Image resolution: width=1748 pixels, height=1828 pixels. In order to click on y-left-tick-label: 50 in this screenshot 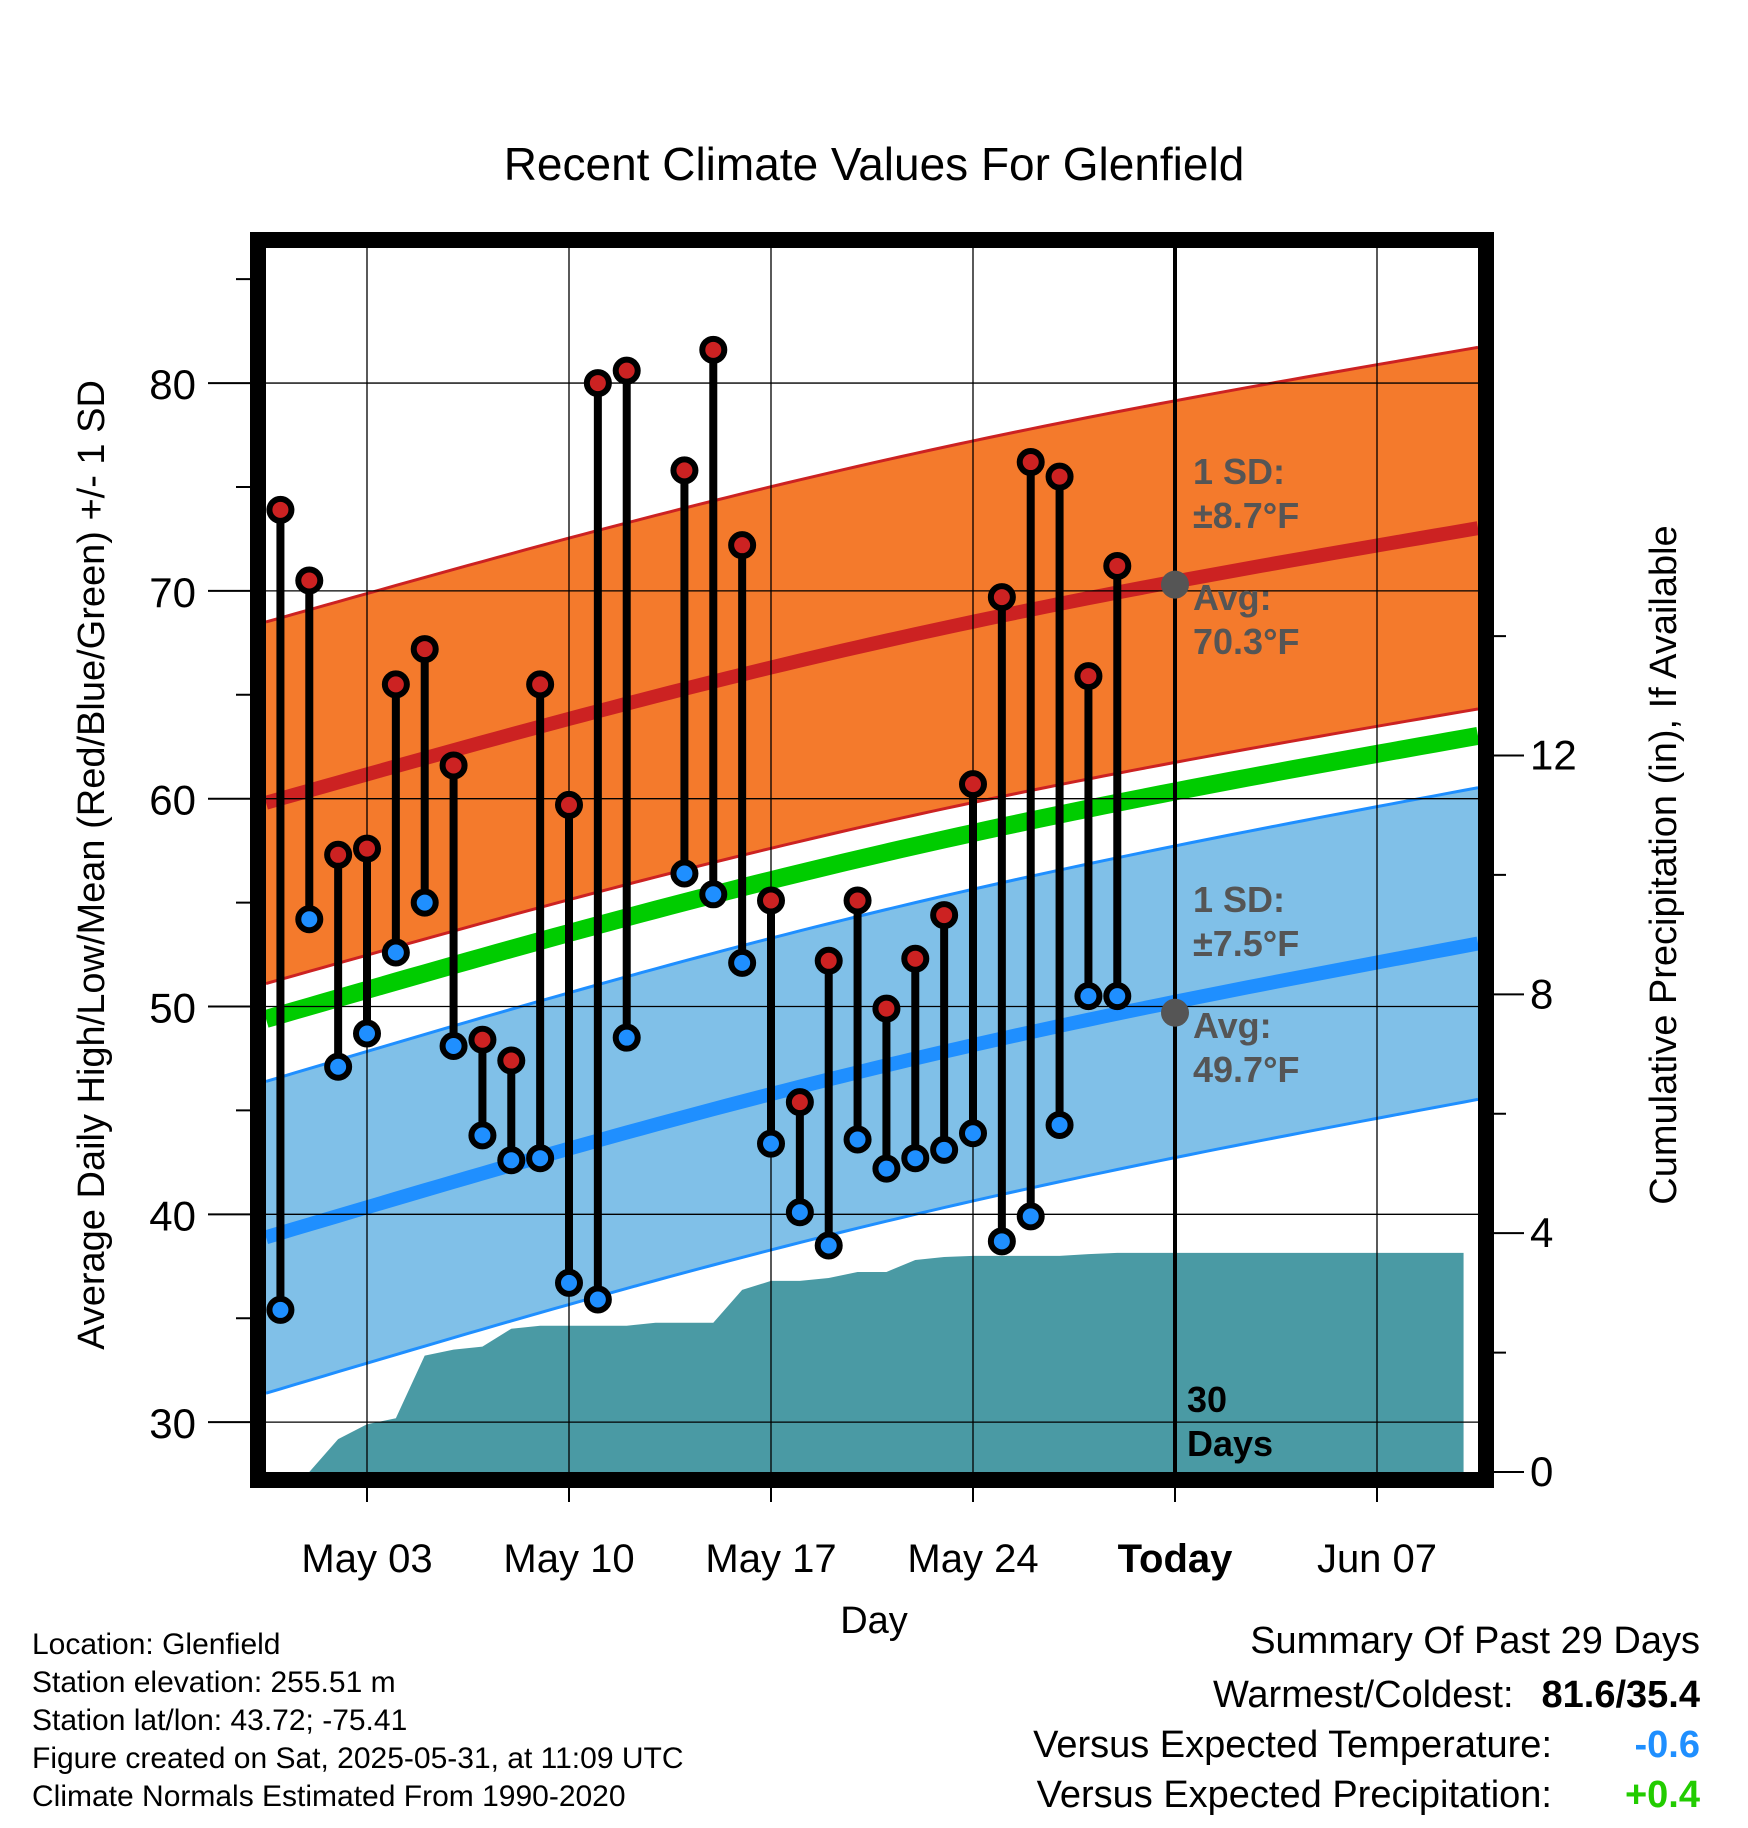, I will do `click(172, 1008)`.